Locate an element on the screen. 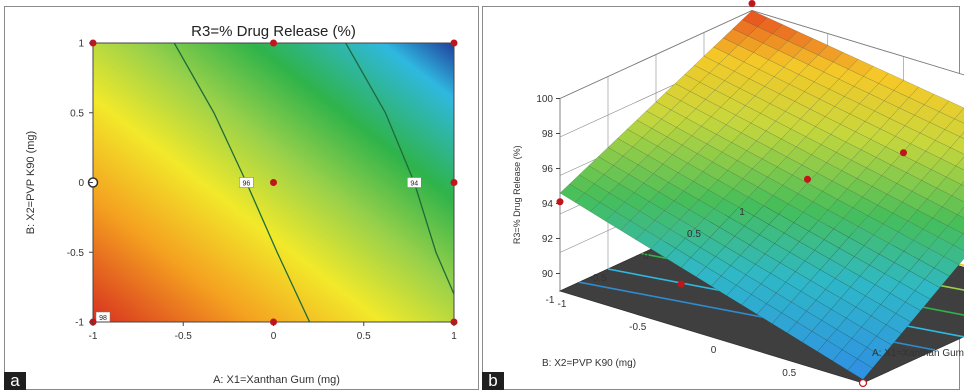 Image resolution: width=964 pixels, height=390 pixels. a-tick-label: -1 is located at coordinates (562, 304).